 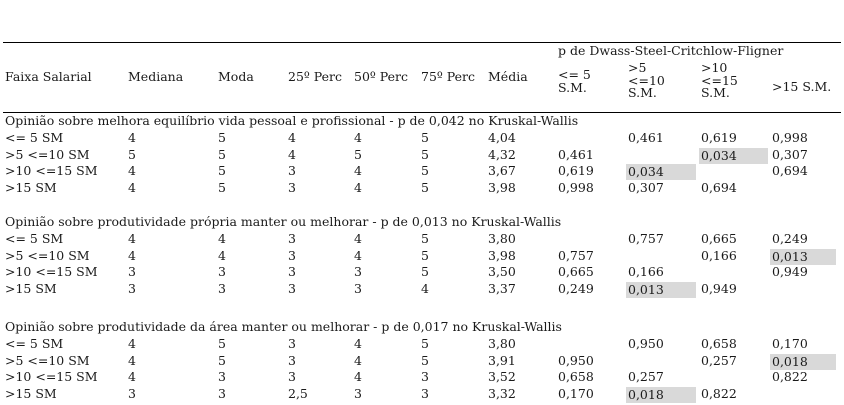 What do you see at coordinates (671, 50) in the screenshot?
I see `dscf-group-label: p de Dwass-Steel-Critchlow-Fligner` at bounding box center [671, 50].